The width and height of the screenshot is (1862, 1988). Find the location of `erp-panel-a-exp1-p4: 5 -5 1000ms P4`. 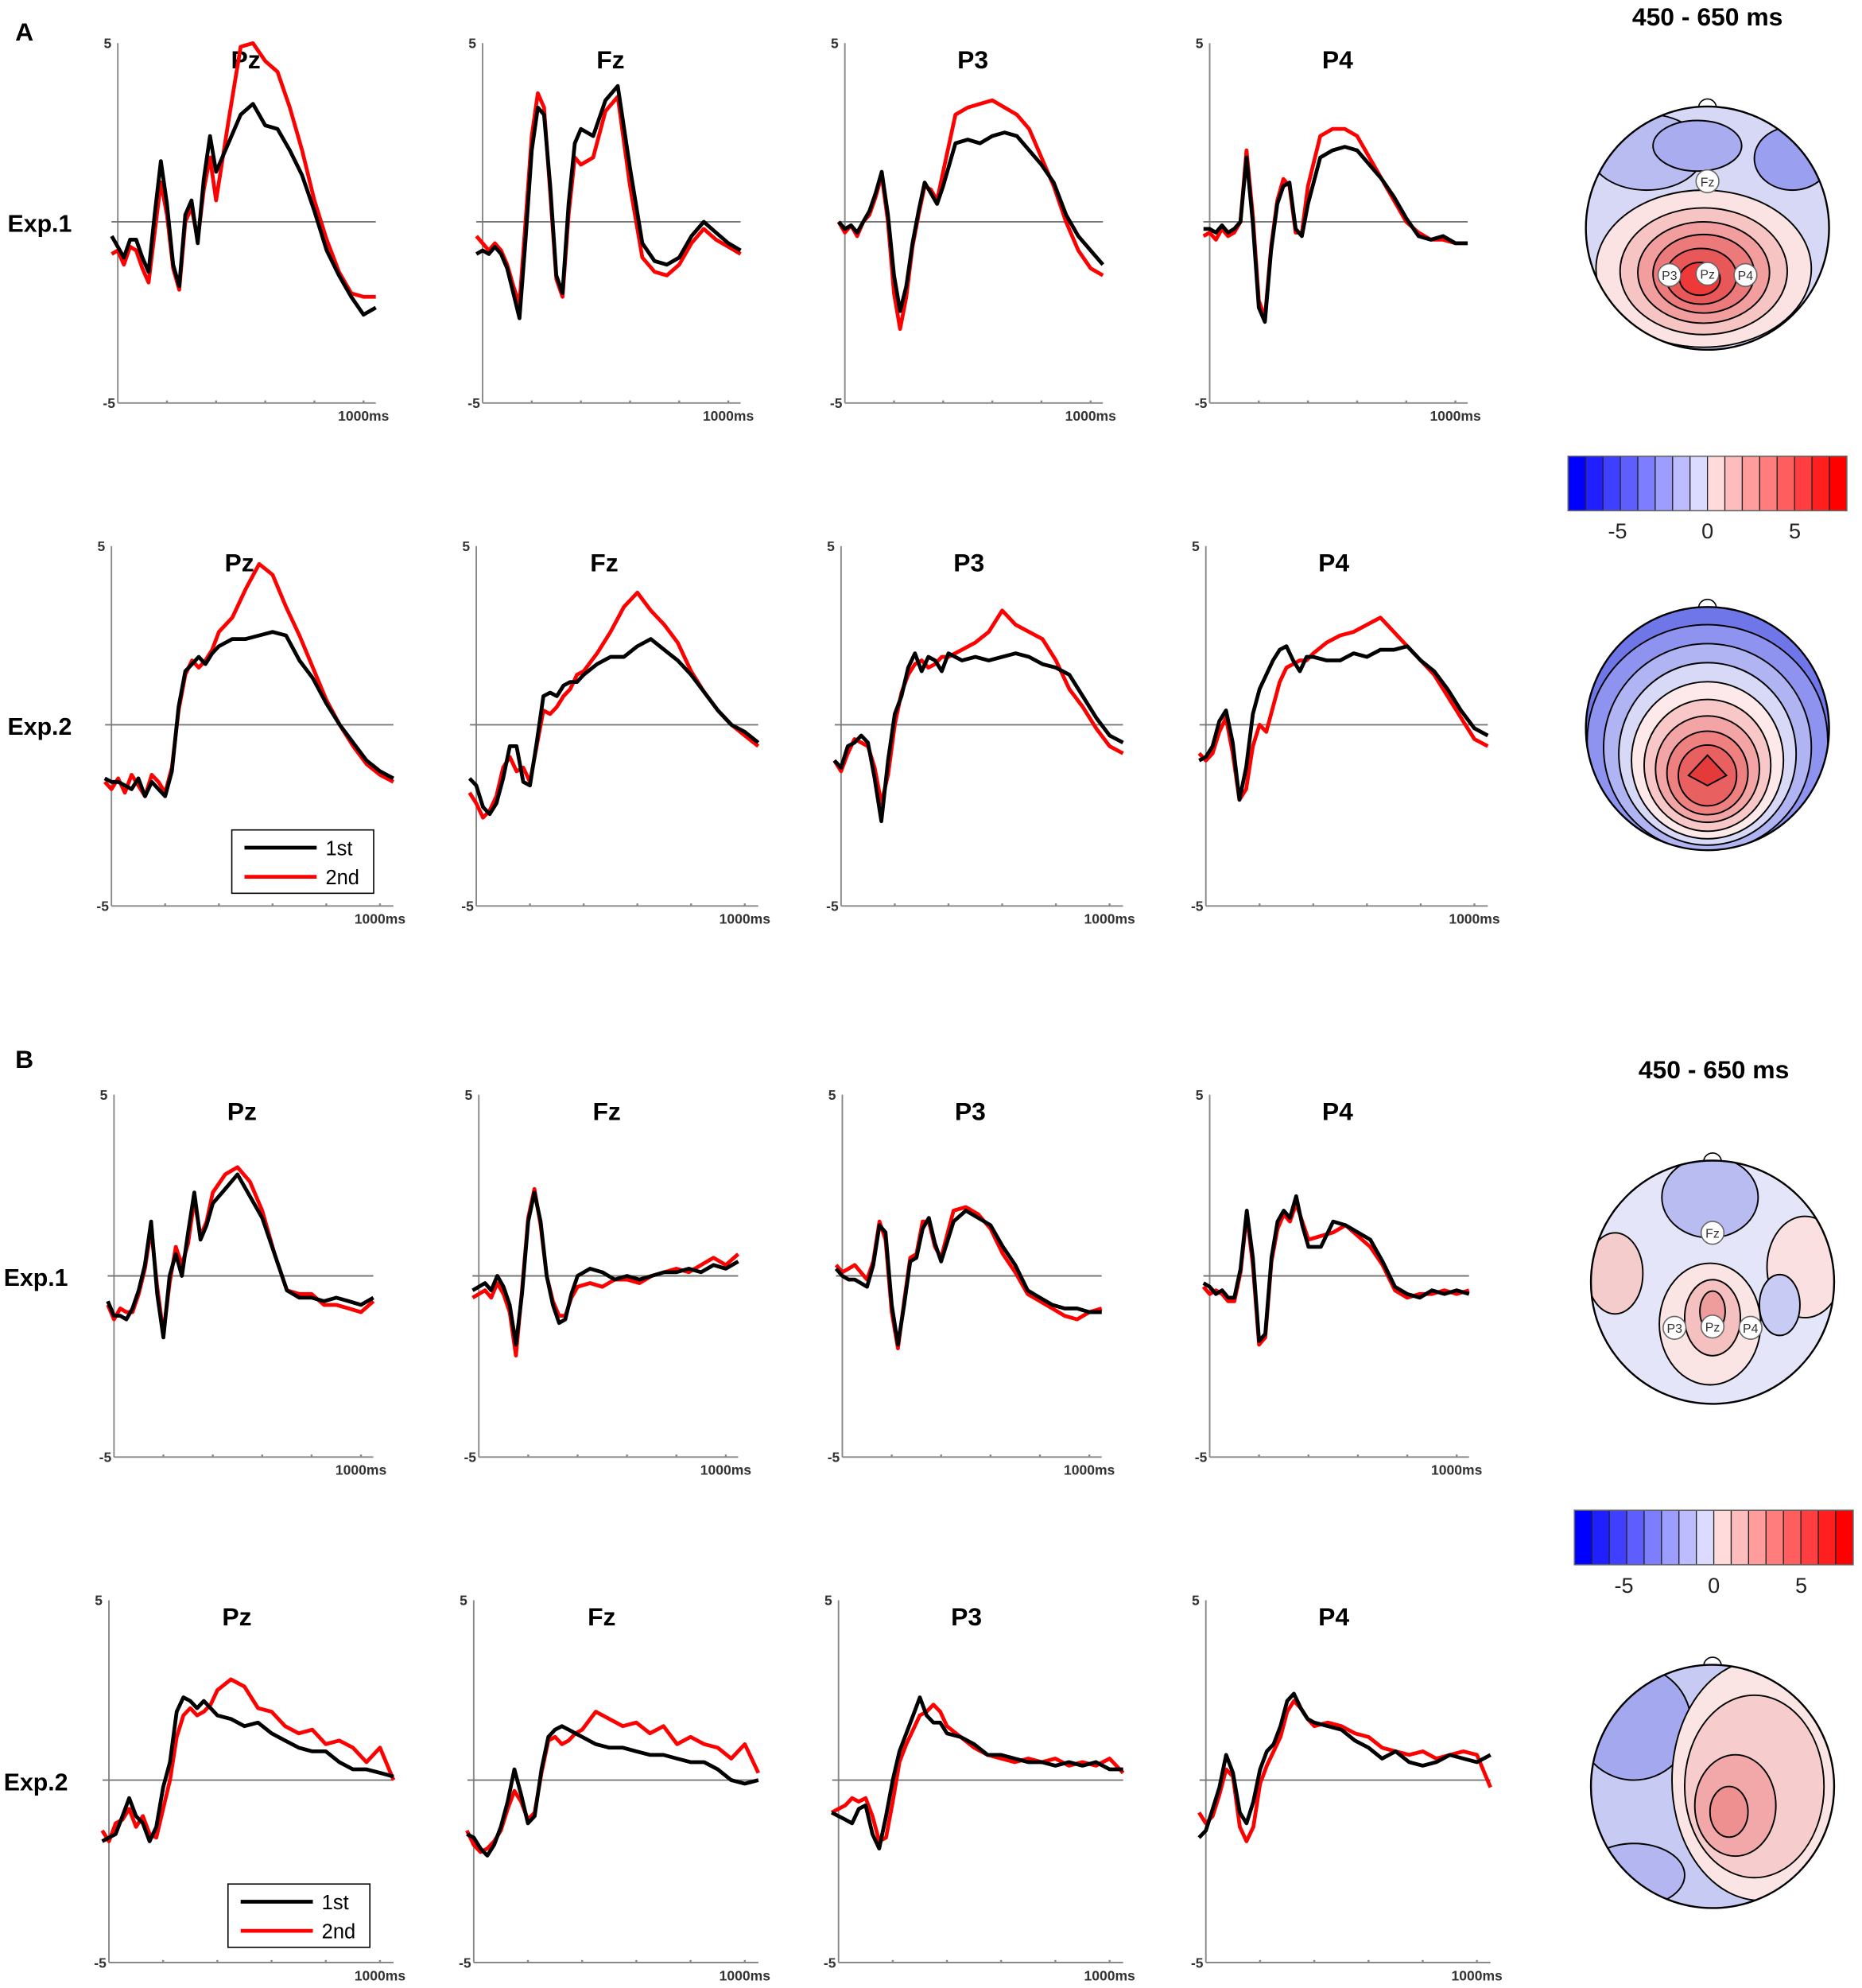

erp-panel-a-exp1-p4: 5 -5 1000ms P4 is located at coordinates (1338, 230).